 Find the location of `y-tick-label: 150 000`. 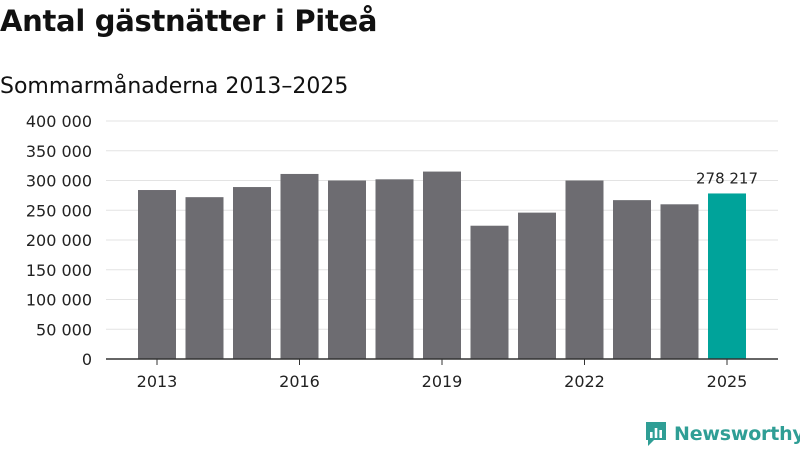

y-tick-label: 150 000 is located at coordinates (59, 270).